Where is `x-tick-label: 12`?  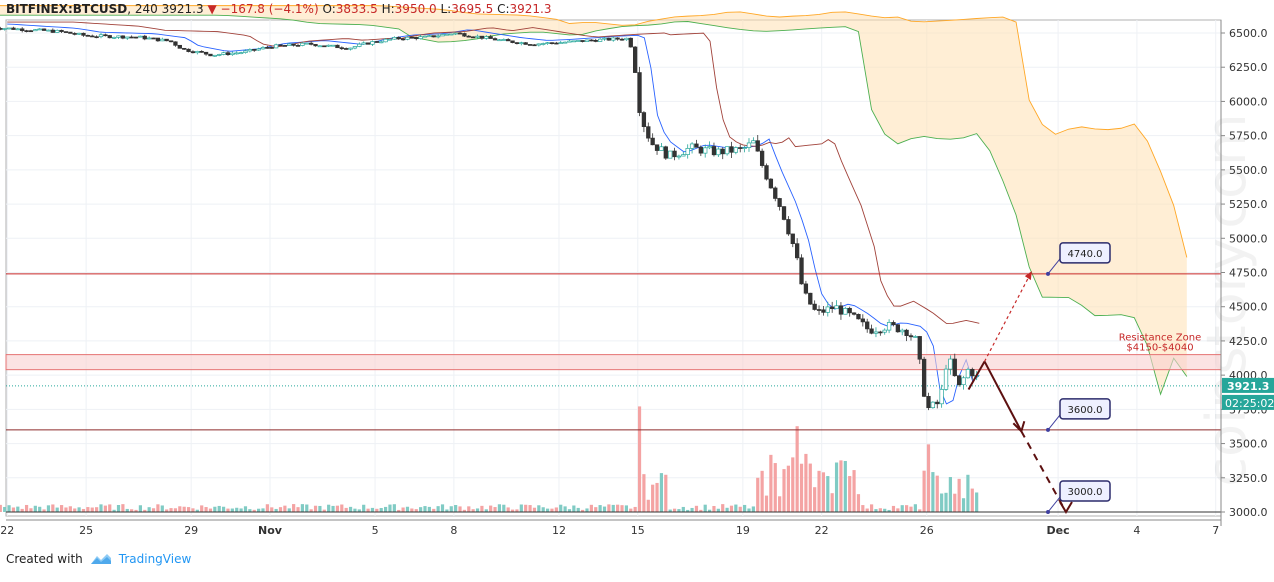
x-tick-label: 12 is located at coordinates (559, 530).